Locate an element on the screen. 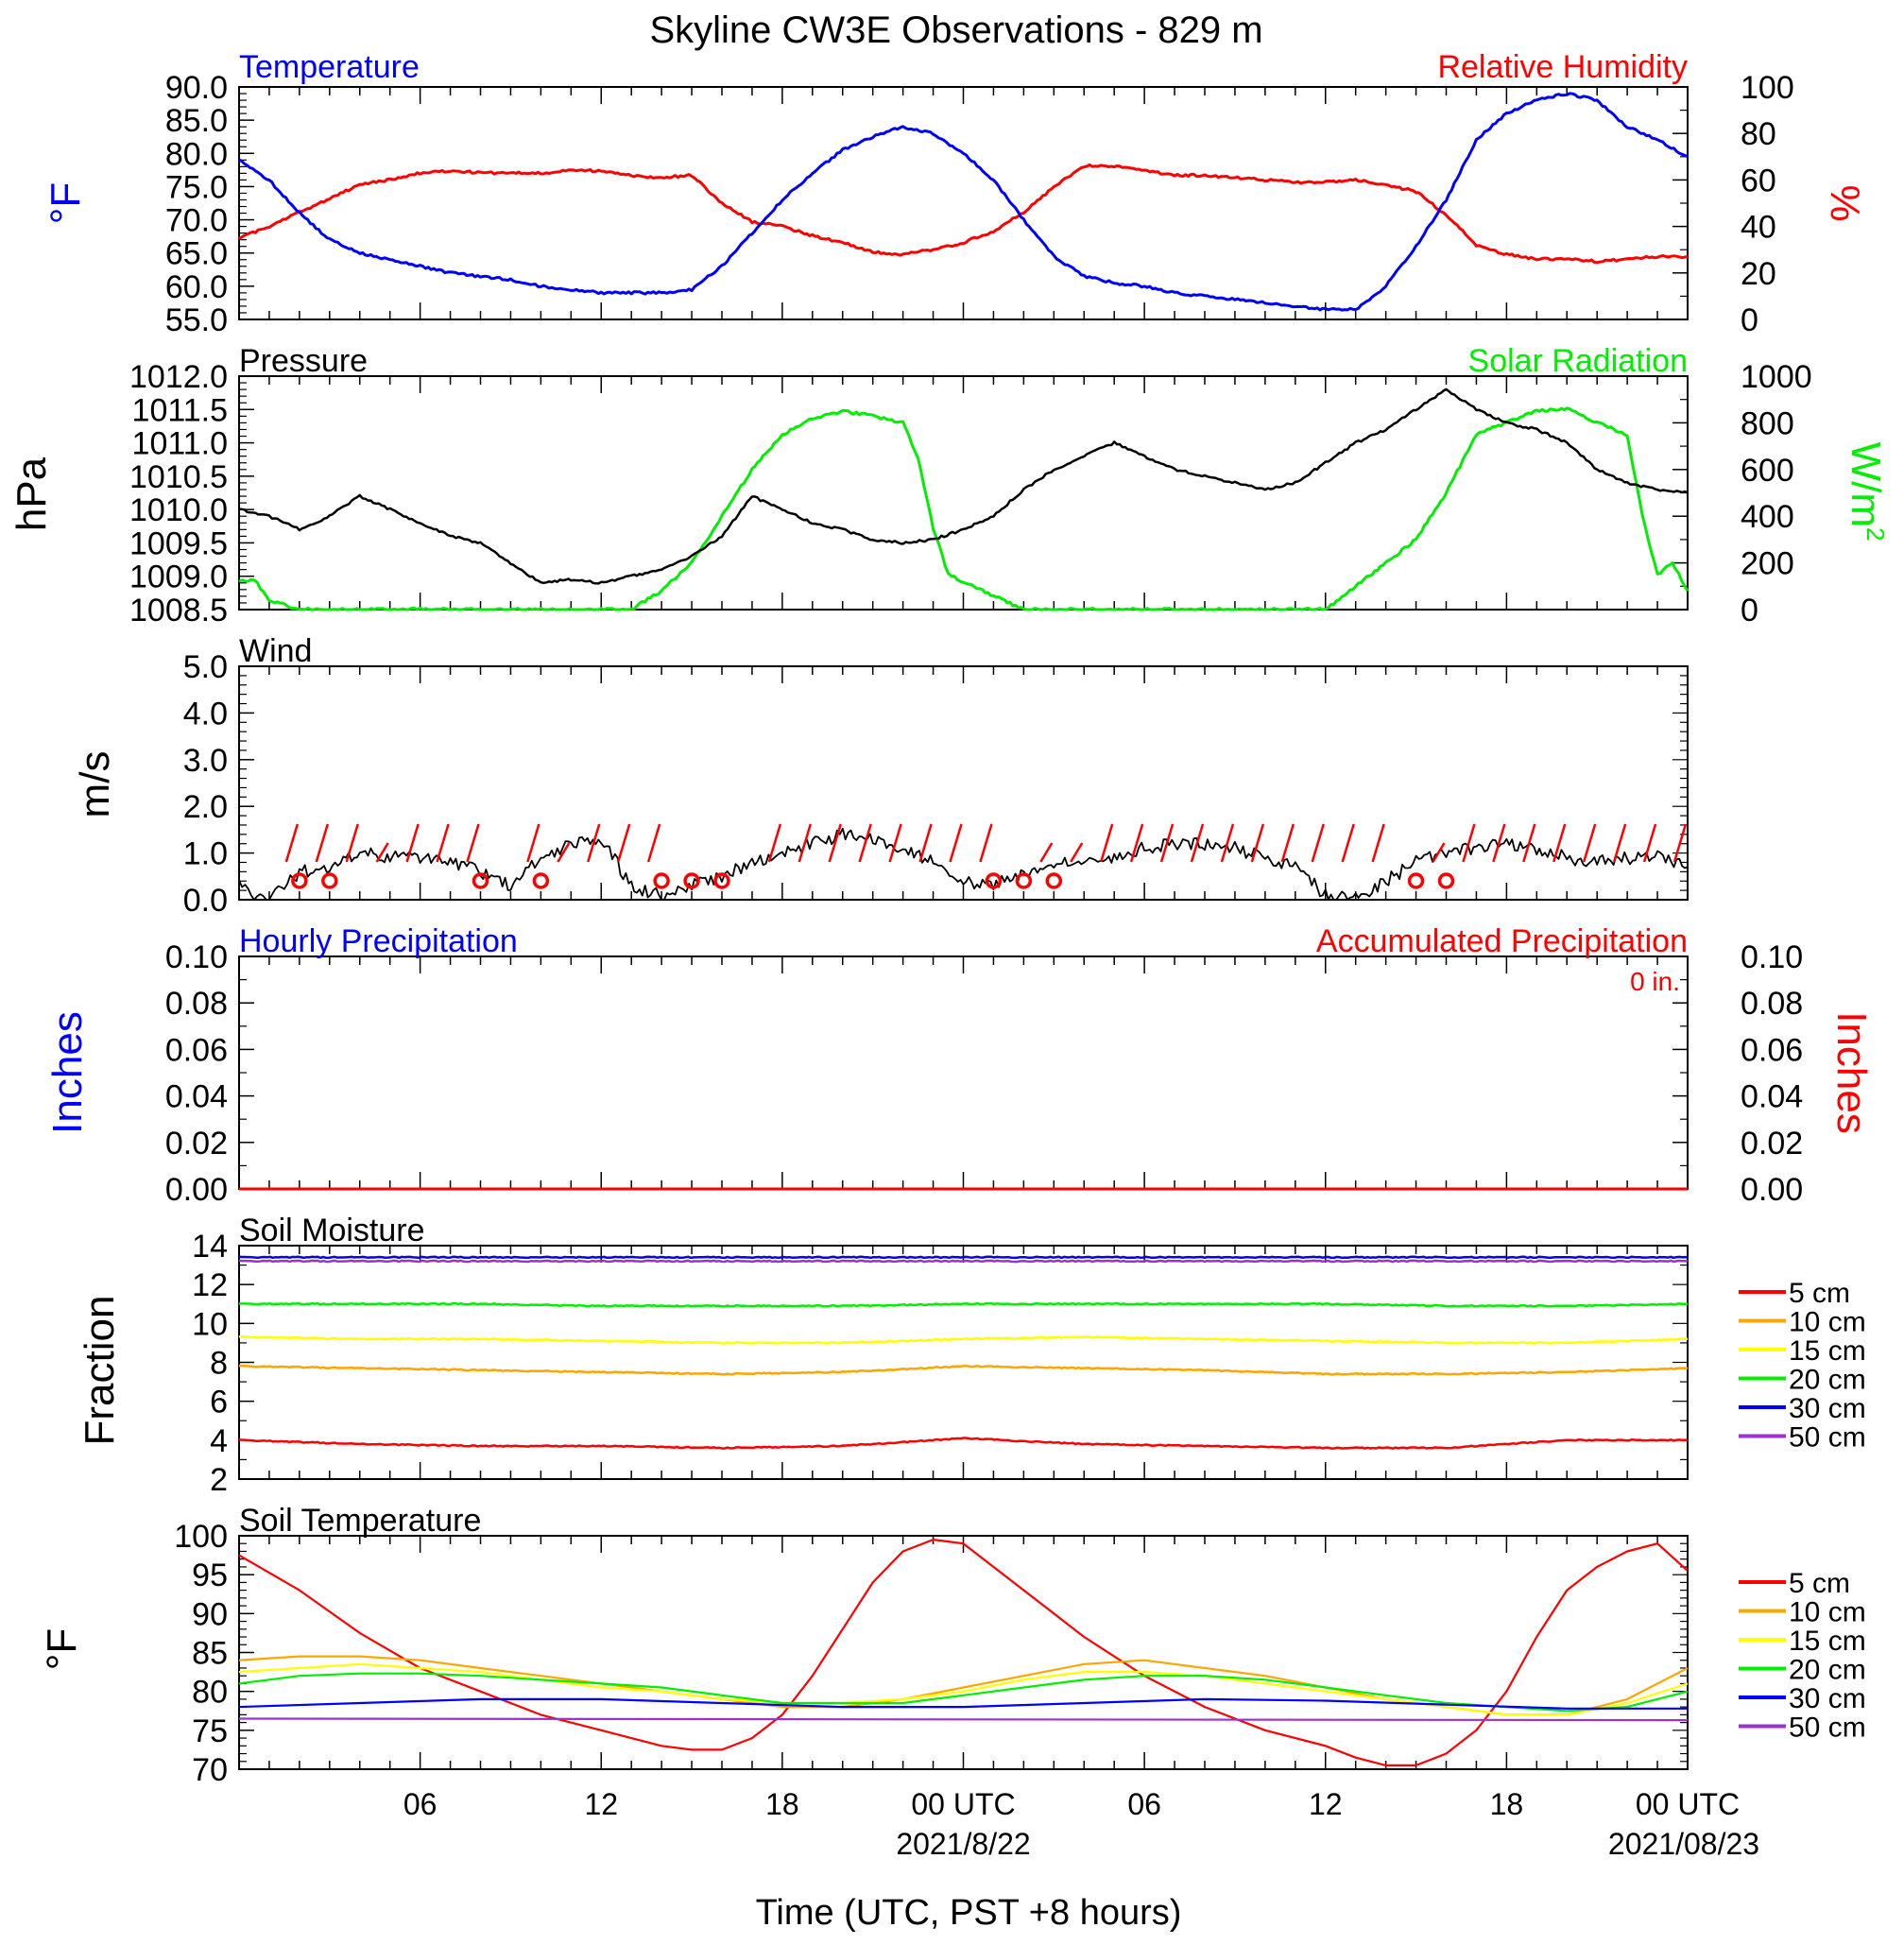 This screenshot has width=1904, height=1945. y-tick-label: 1009.0 is located at coordinates (178, 577).